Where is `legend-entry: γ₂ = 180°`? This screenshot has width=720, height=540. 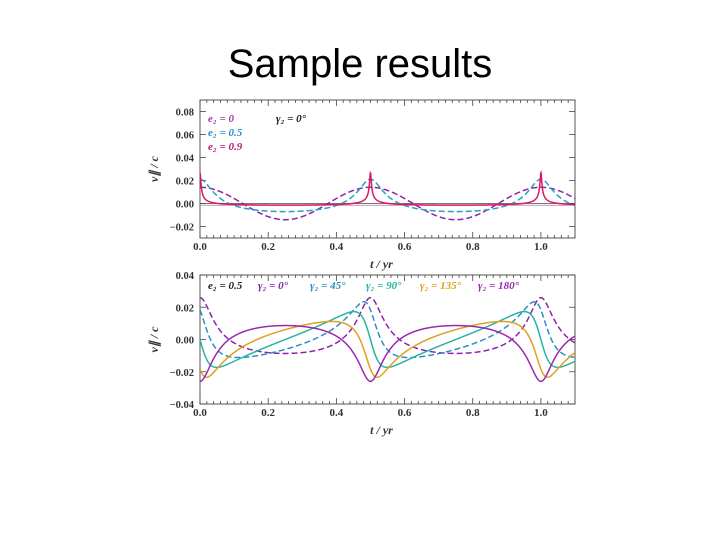 legend-entry: γ₂ = 180° is located at coordinates (499, 286).